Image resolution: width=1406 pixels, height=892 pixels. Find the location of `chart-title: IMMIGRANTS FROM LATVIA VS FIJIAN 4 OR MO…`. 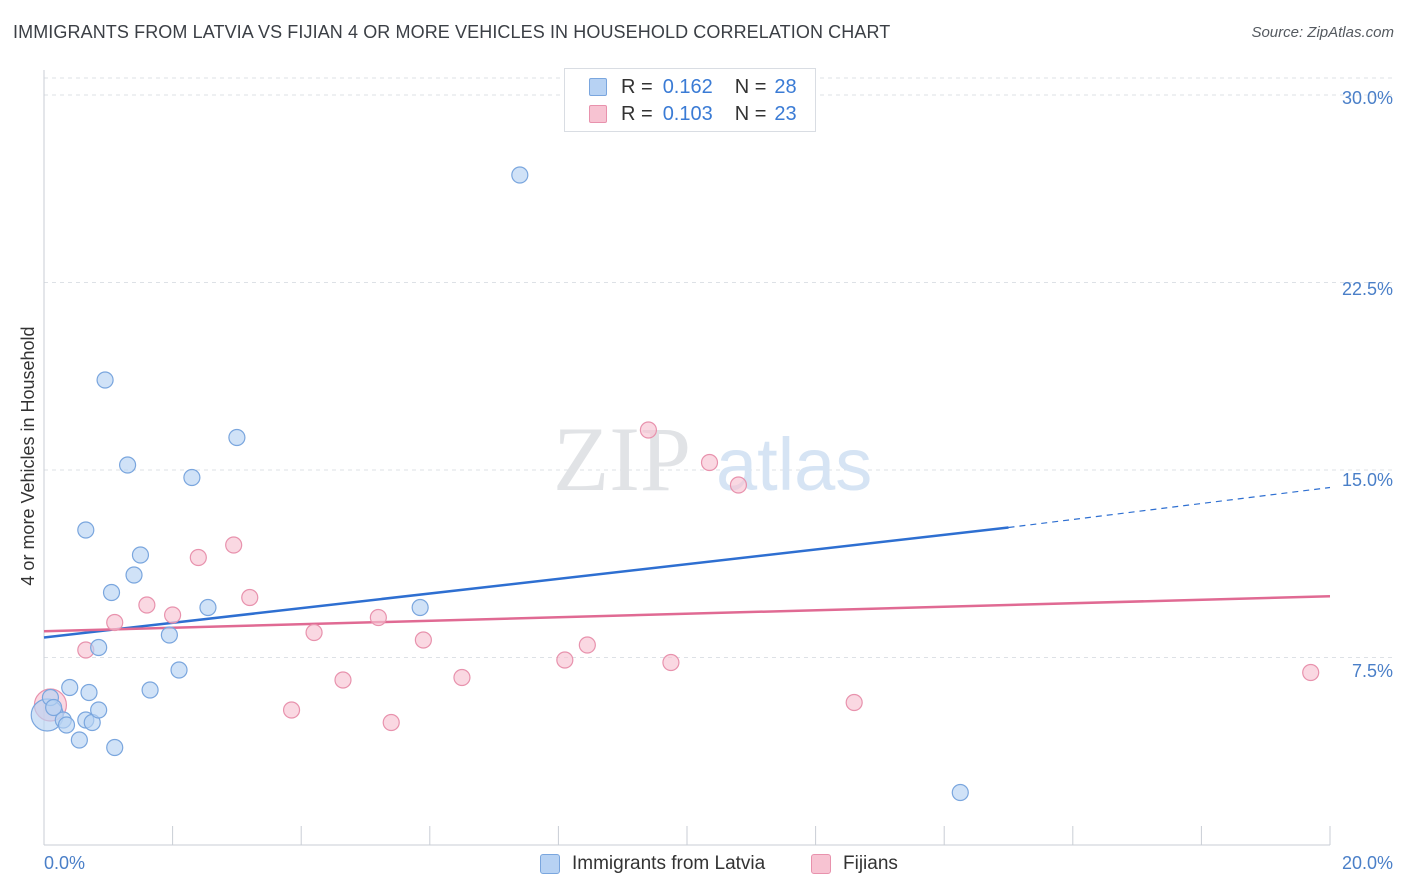

chart-title: IMMIGRANTS FROM LATVIA VS FIJIAN 4 OR MO… is located at coordinates (452, 32).